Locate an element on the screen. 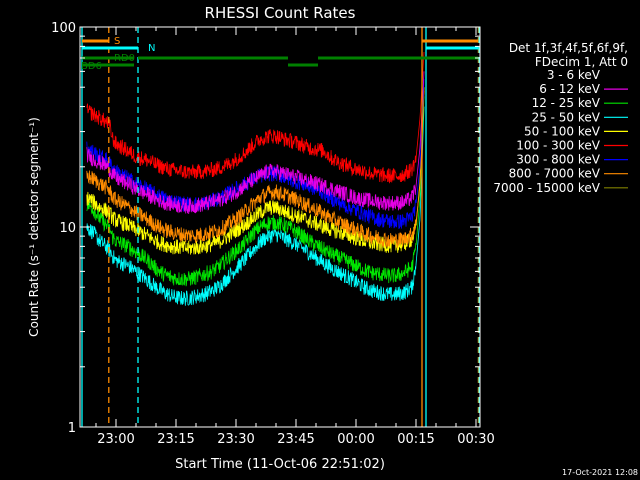  footer-date: 17-Oct-2021 12:08 is located at coordinates (600, 472).